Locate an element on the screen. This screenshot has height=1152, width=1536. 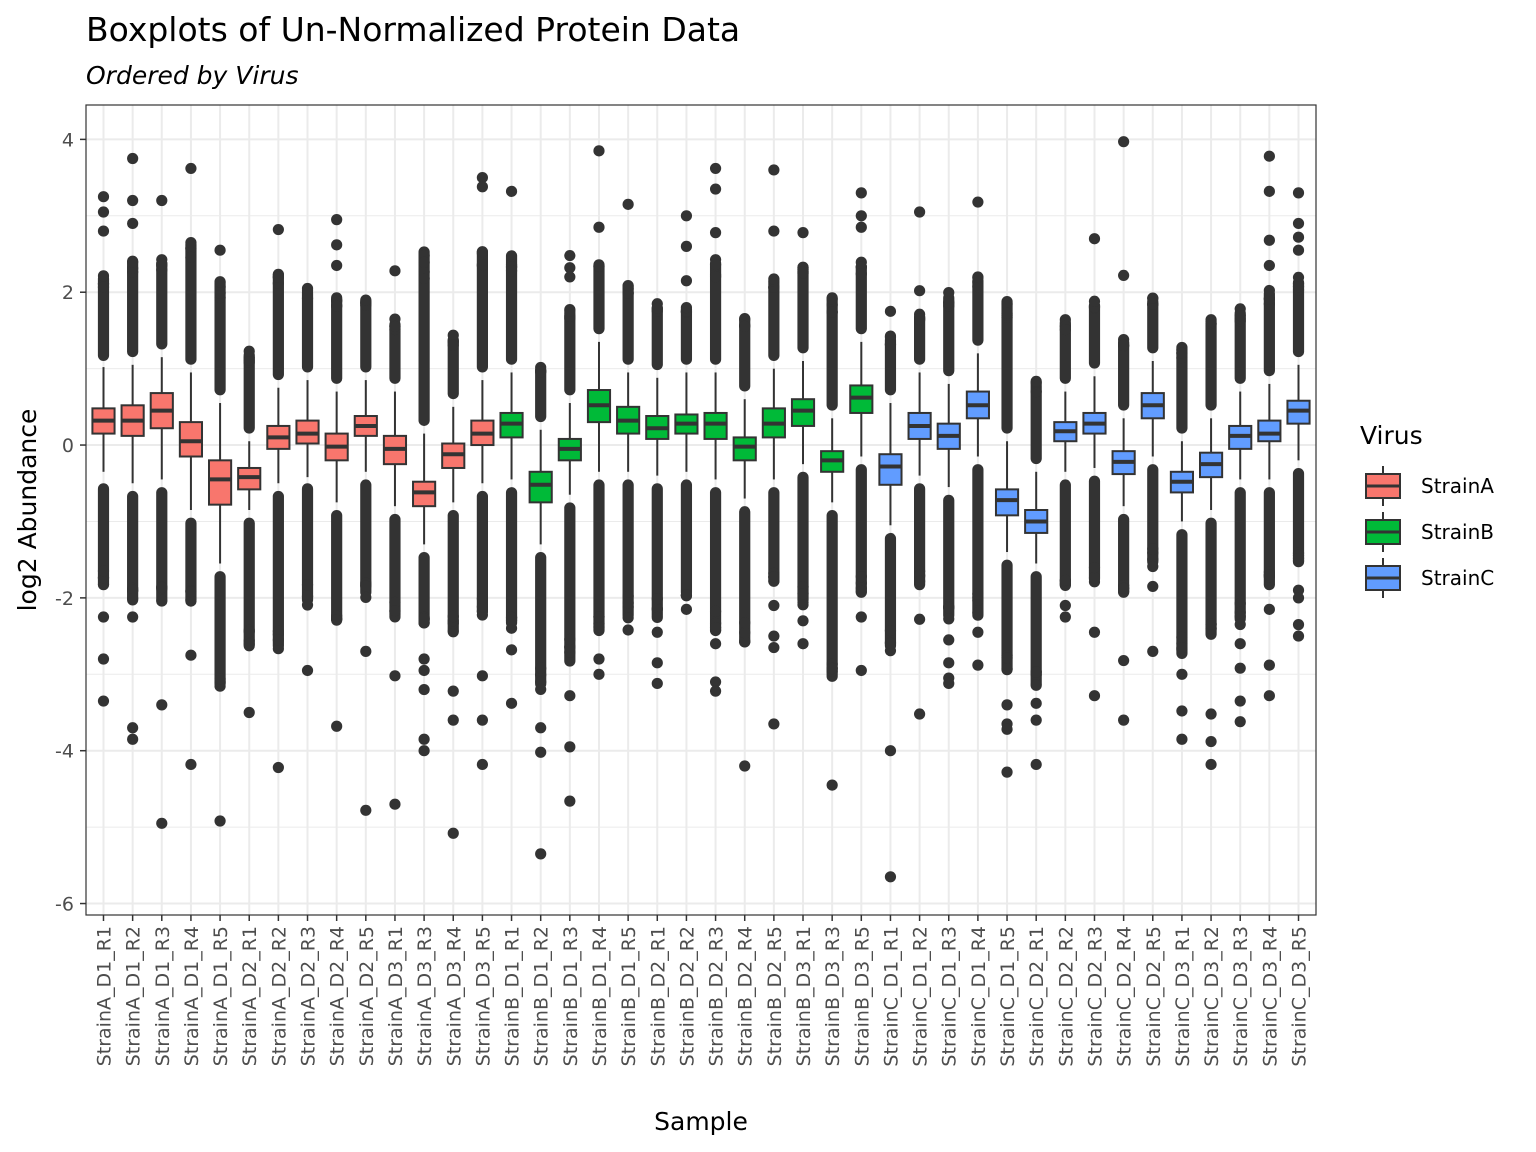
x-tick-label: StrainB_D3_R5 is located at coordinates (862, 996).